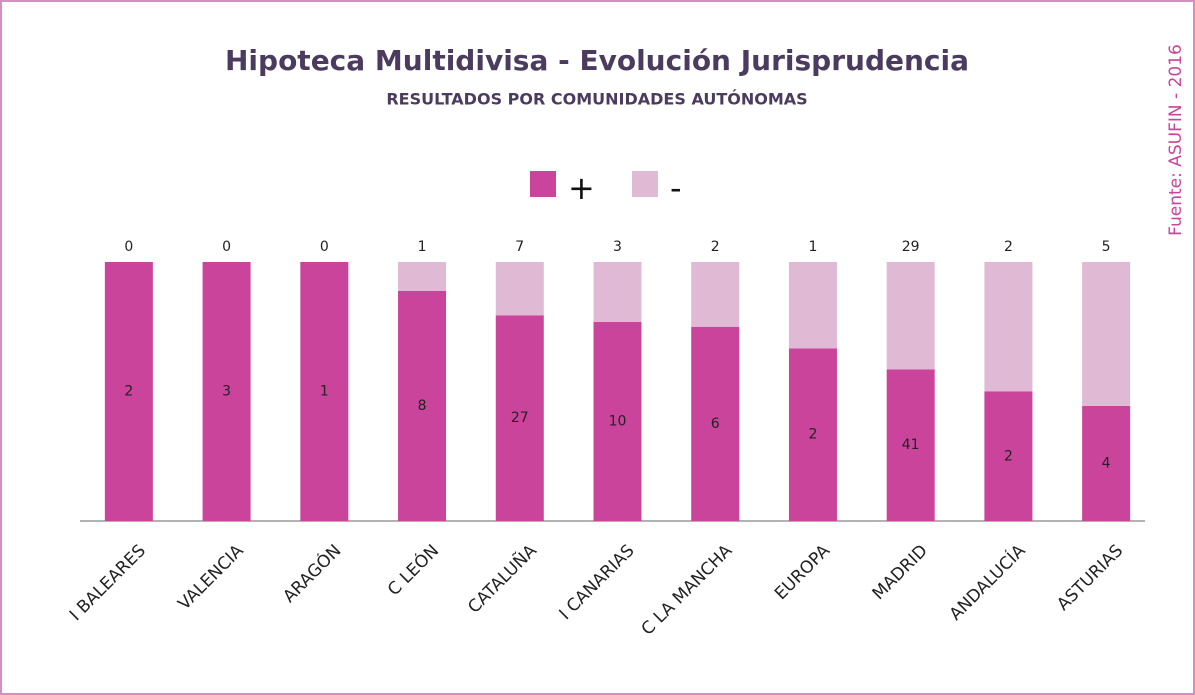  I want to click on value-label: 8, so click(422, 406).